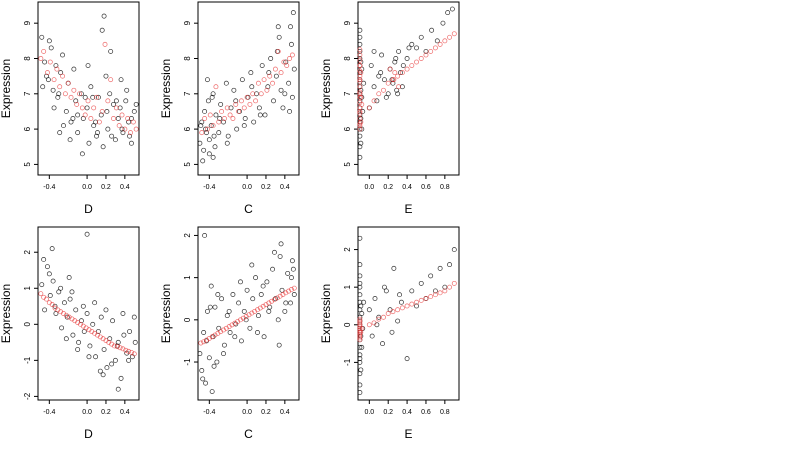 This screenshot has height=450, width=800. Describe the element at coordinates (187, 93) in the screenshot. I see `y-tick-label: 7` at that location.